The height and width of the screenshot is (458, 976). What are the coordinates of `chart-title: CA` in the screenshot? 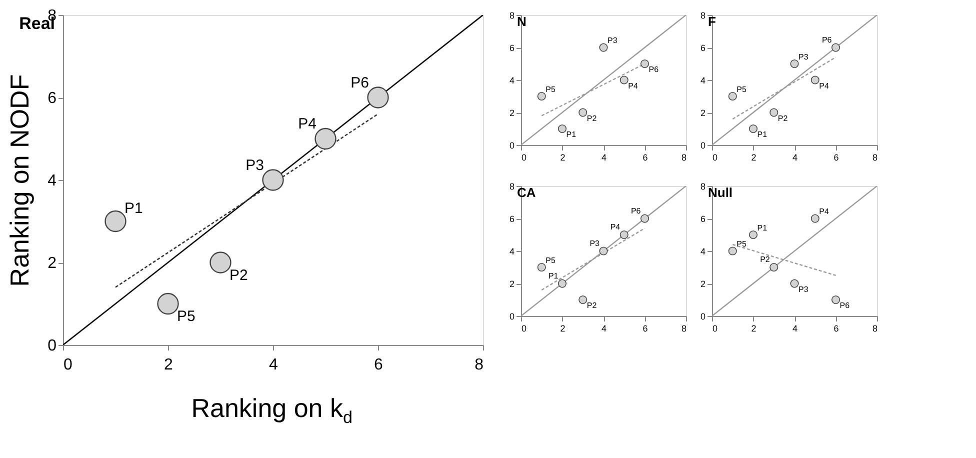 It's located at (526, 192).